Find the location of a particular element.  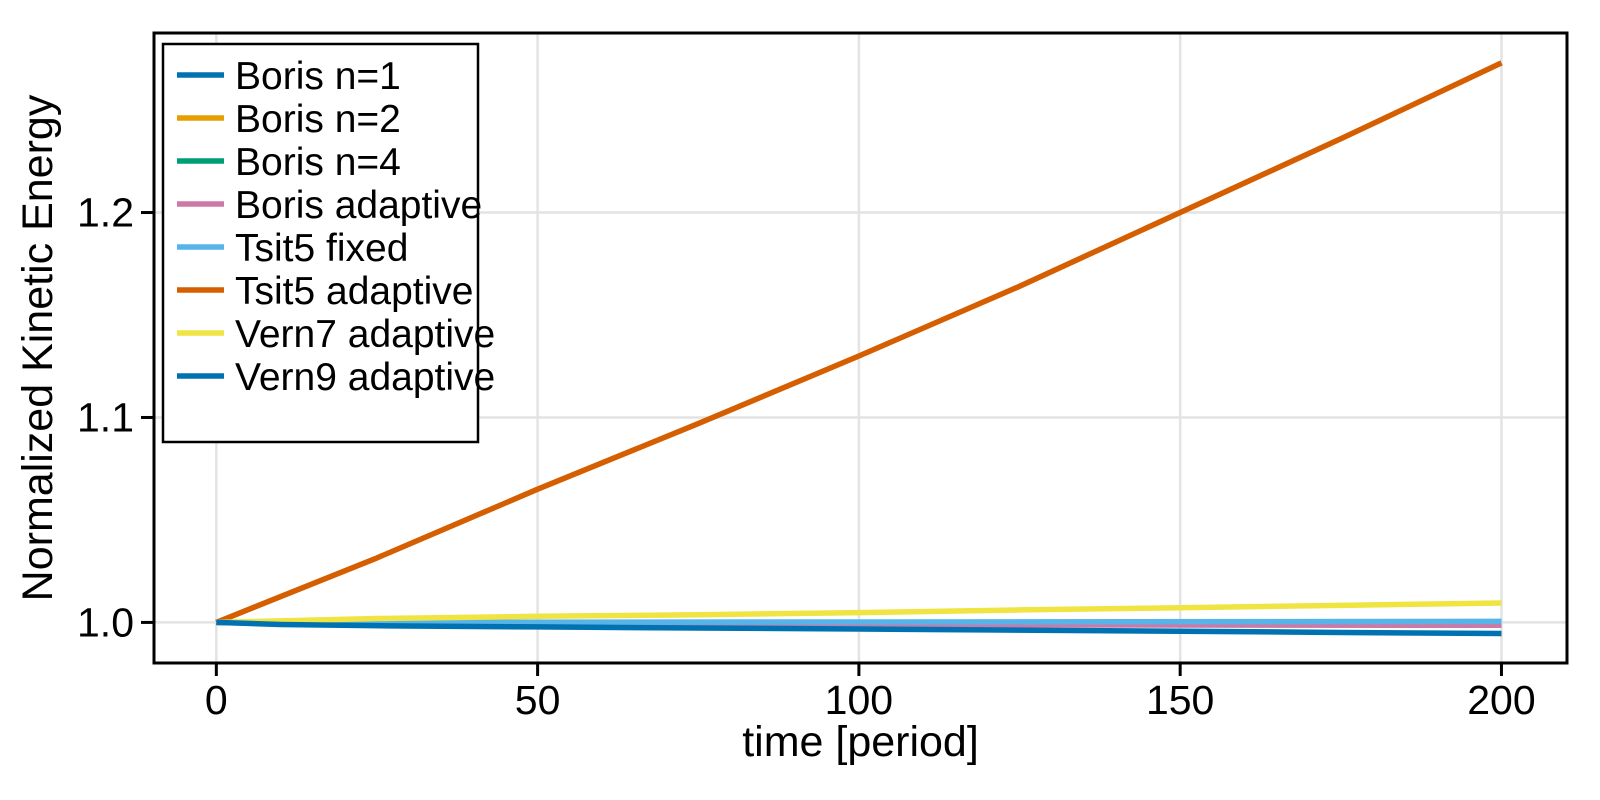

legend-label: Boris n=2 is located at coordinates (318, 119).